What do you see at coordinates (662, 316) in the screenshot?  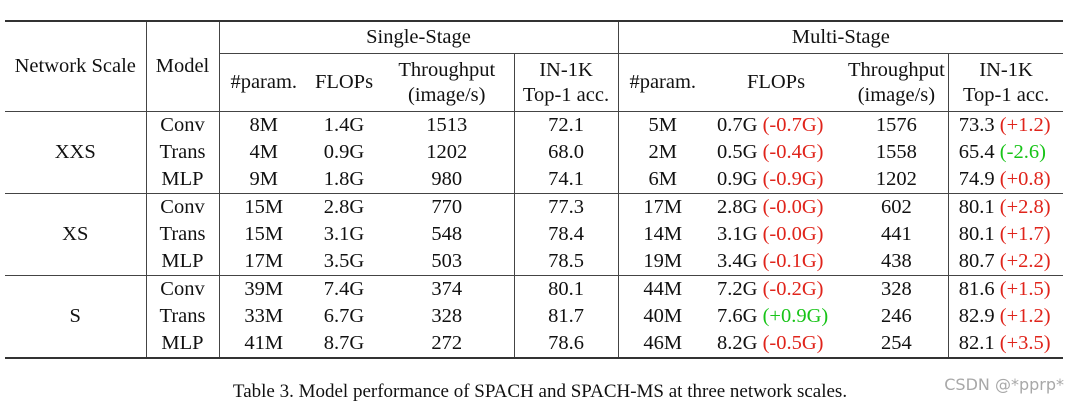 I see `multi-param-cell: 40M` at bounding box center [662, 316].